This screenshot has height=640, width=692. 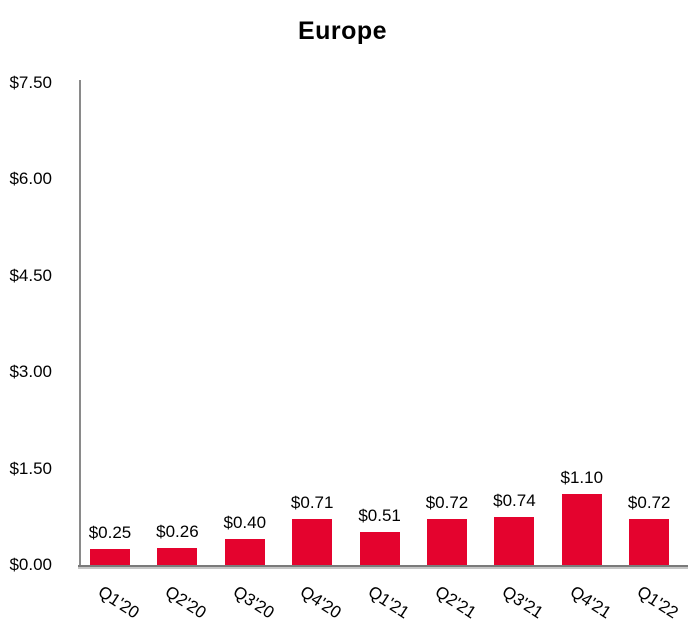 What do you see at coordinates (186, 602) in the screenshot?
I see `x-category-label: Q2'20` at bounding box center [186, 602].